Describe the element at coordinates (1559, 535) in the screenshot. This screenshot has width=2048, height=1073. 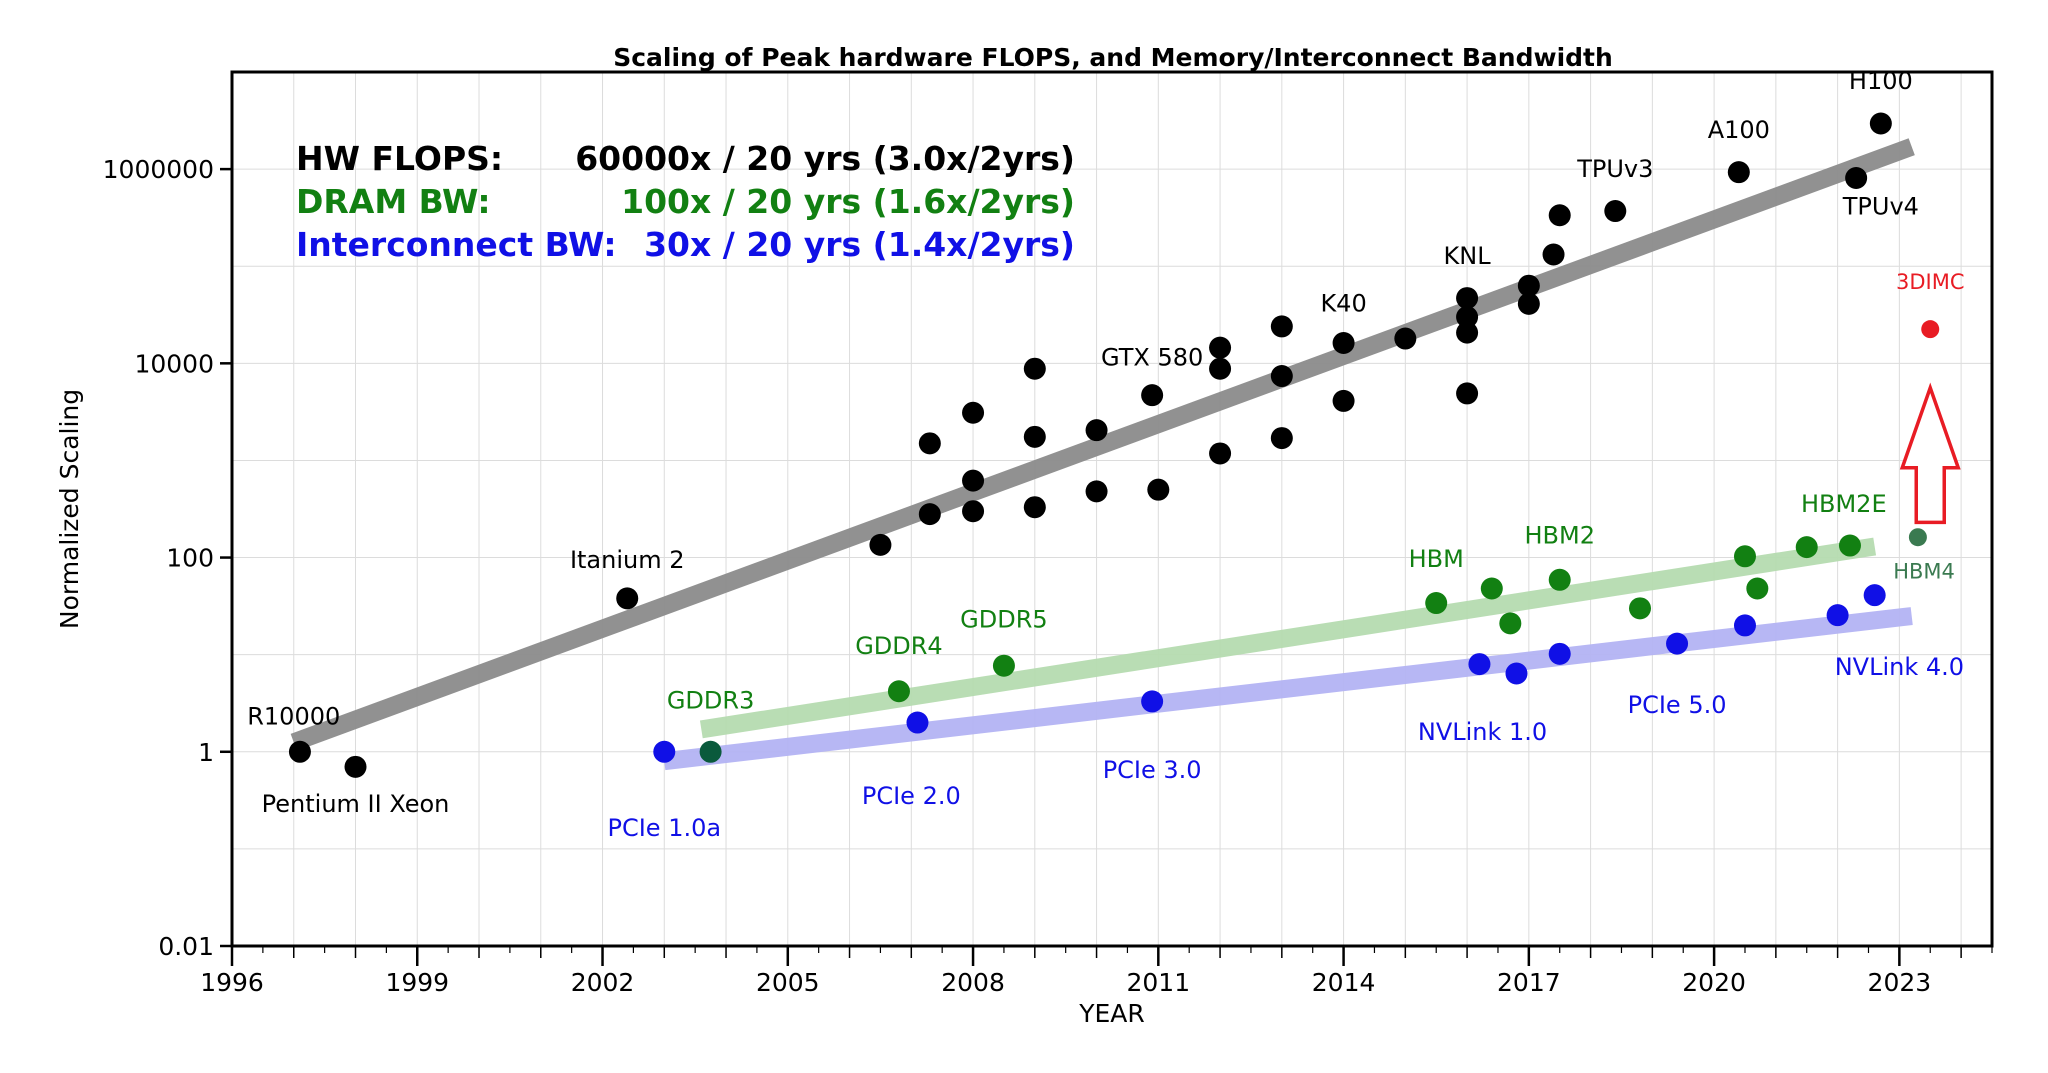
I see `annotation-label: HBM2` at that location.